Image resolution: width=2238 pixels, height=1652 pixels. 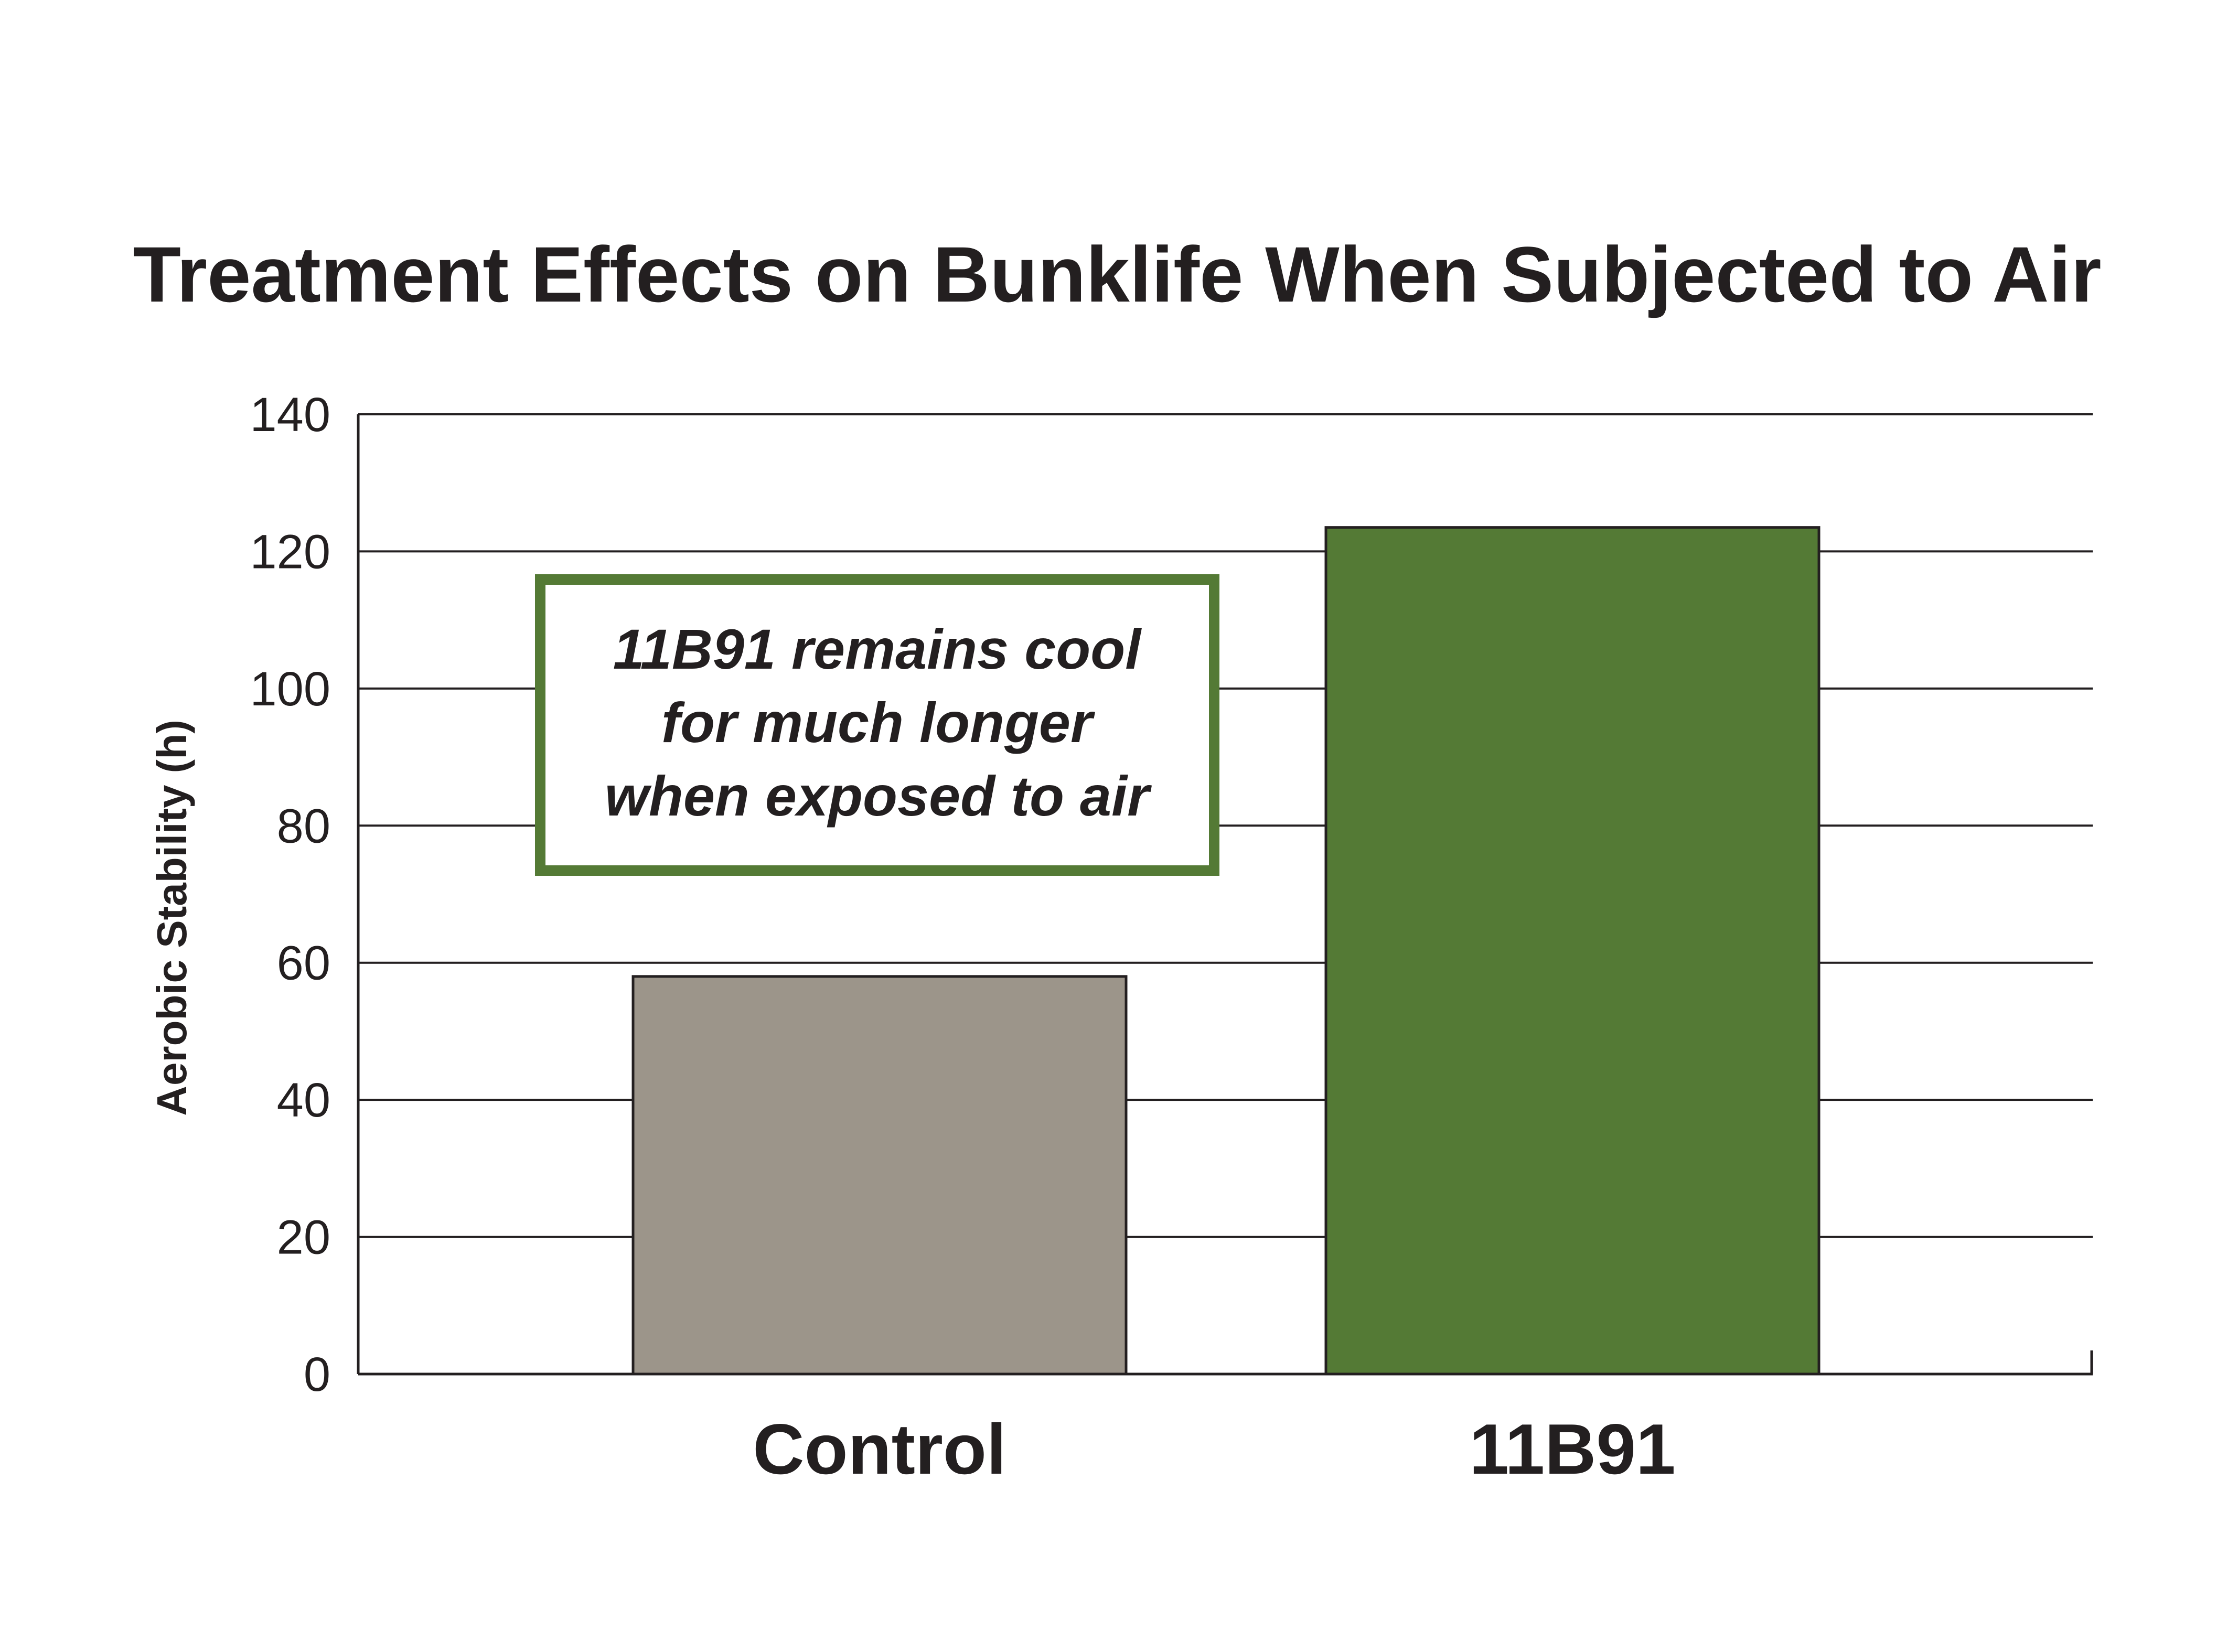 I want to click on y-tick-label-60: 60, so click(x=303, y=964).